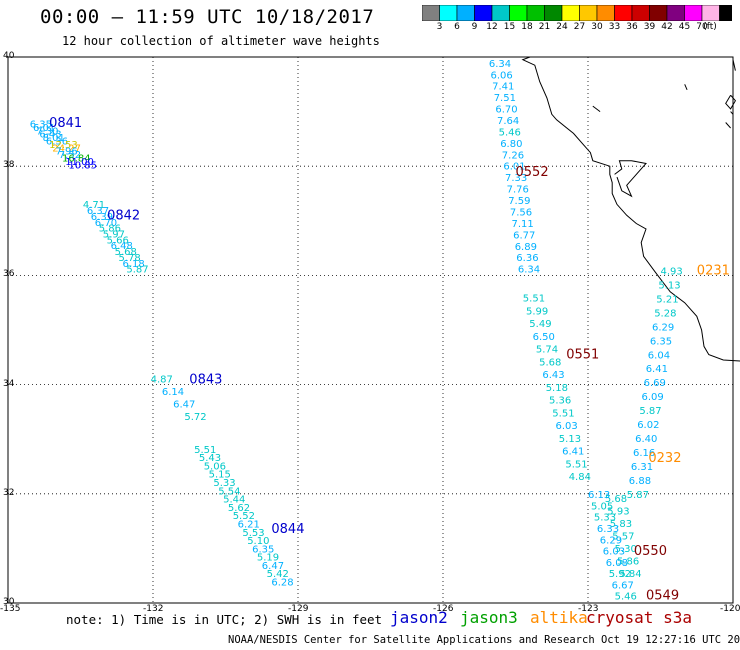 This screenshot has height=650, width=740. I want to click on wave-height-value: 6.43, so click(50, 135).